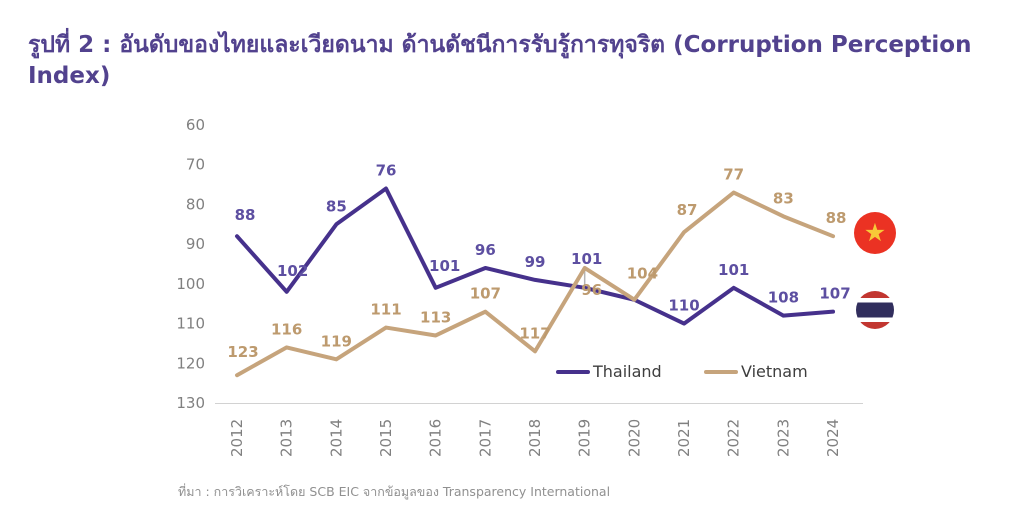  What do you see at coordinates (485, 438) in the screenshot?
I see `svg-text: 2017` at bounding box center [485, 438].